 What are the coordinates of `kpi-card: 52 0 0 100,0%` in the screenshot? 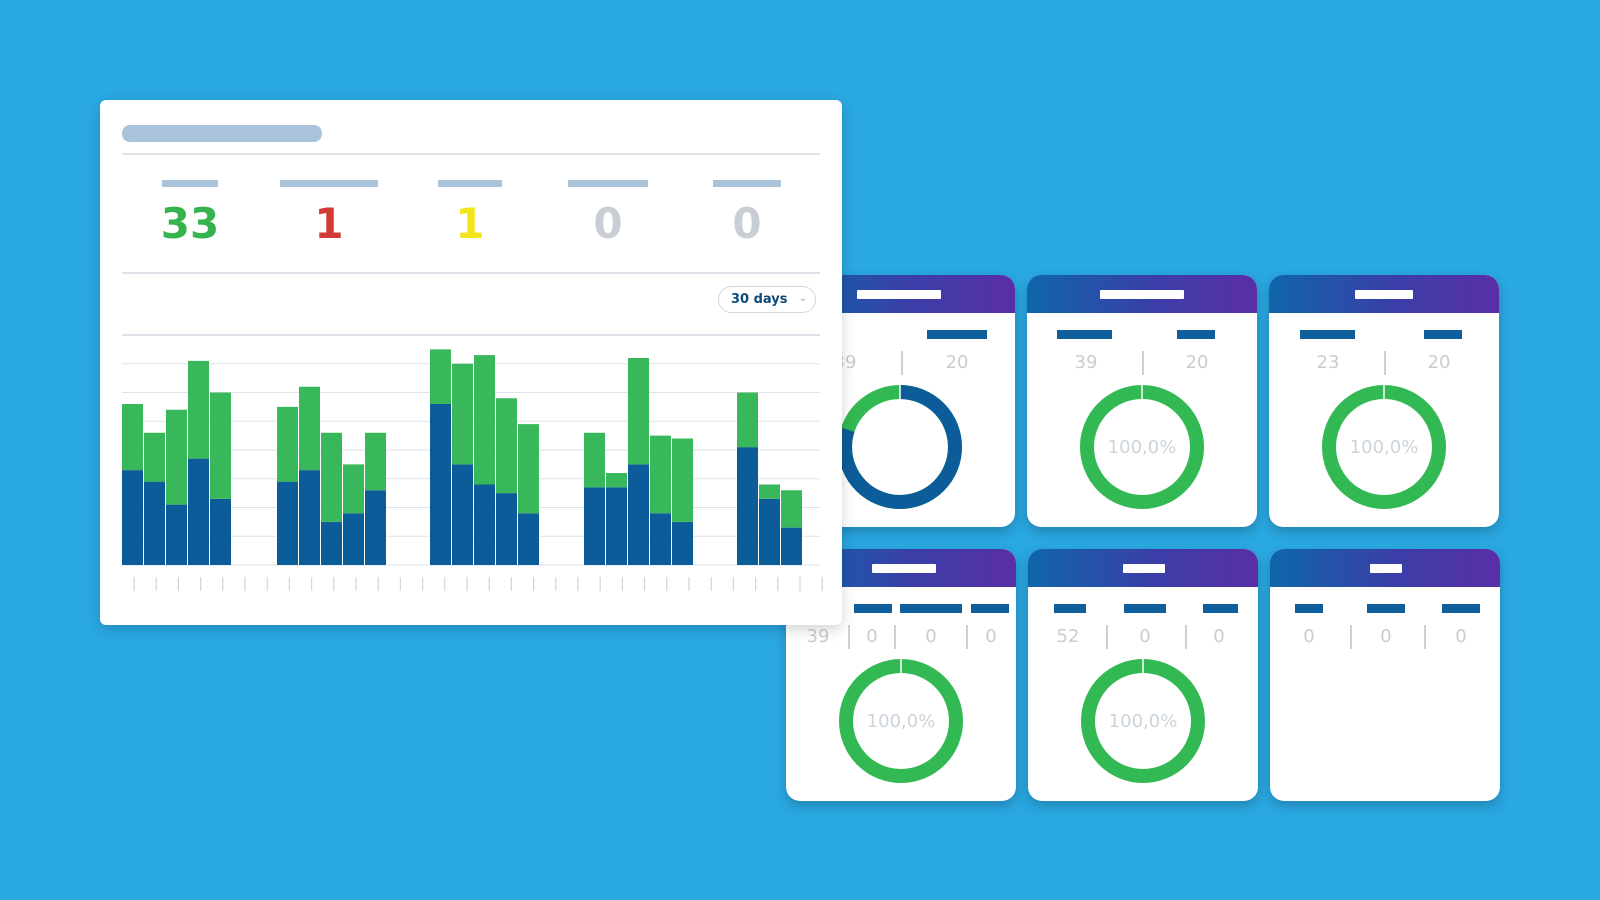 It's located at (1143, 675).